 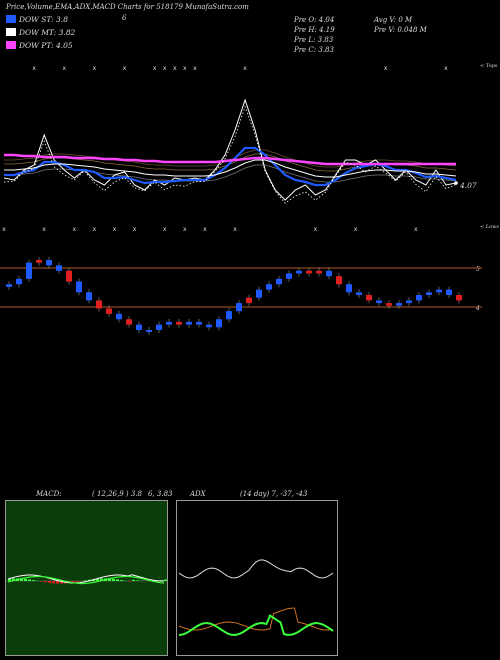 I want to click on ema-lines, so click(x=230, y=151).